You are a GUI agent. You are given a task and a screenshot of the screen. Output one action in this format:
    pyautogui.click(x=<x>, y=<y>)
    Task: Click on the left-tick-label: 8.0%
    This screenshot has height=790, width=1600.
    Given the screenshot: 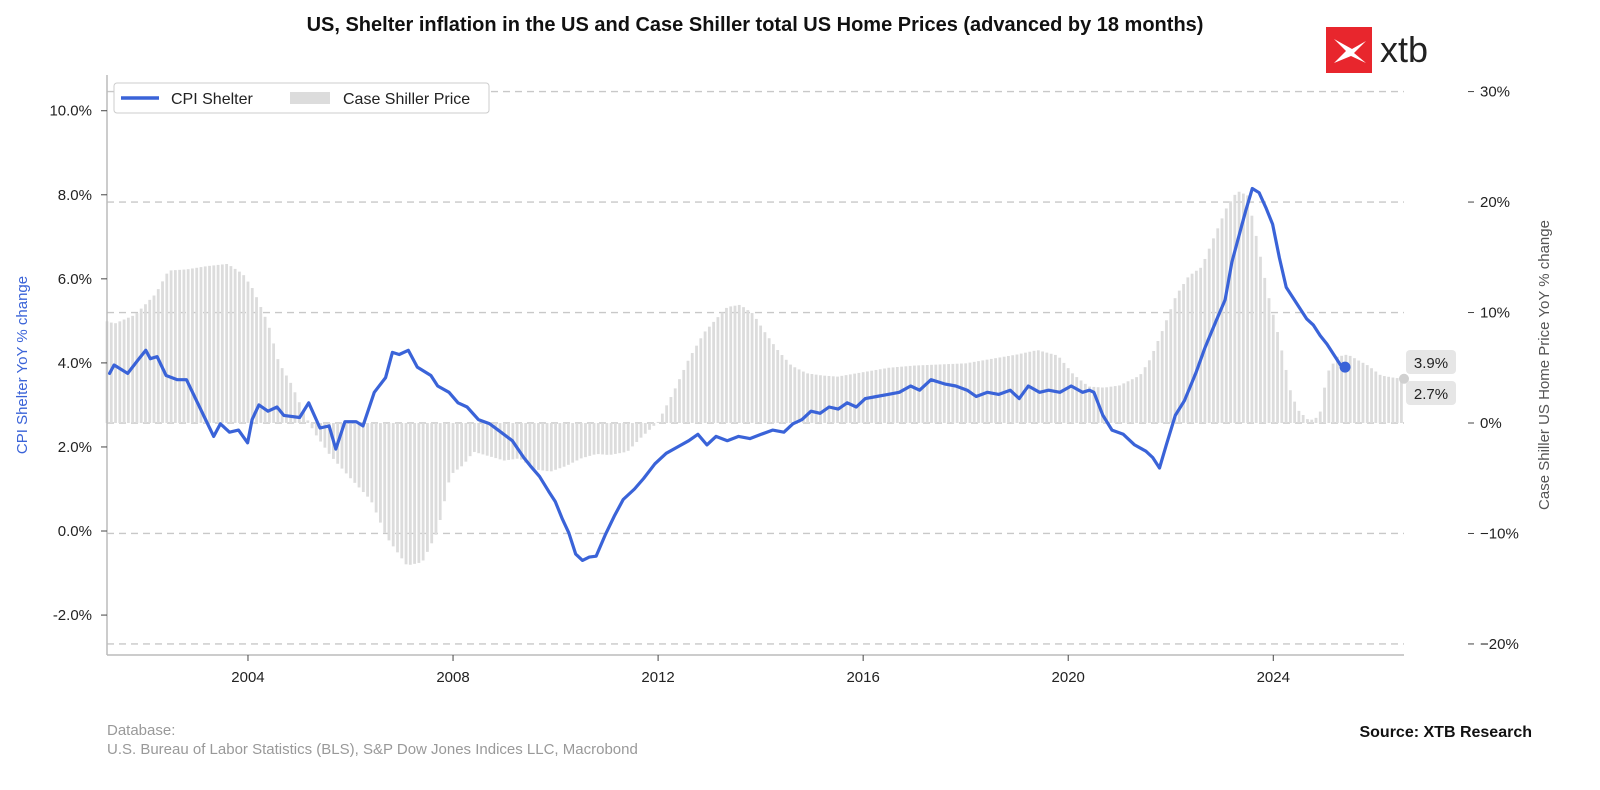 What is the action you would take?
    pyautogui.click(x=75, y=195)
    